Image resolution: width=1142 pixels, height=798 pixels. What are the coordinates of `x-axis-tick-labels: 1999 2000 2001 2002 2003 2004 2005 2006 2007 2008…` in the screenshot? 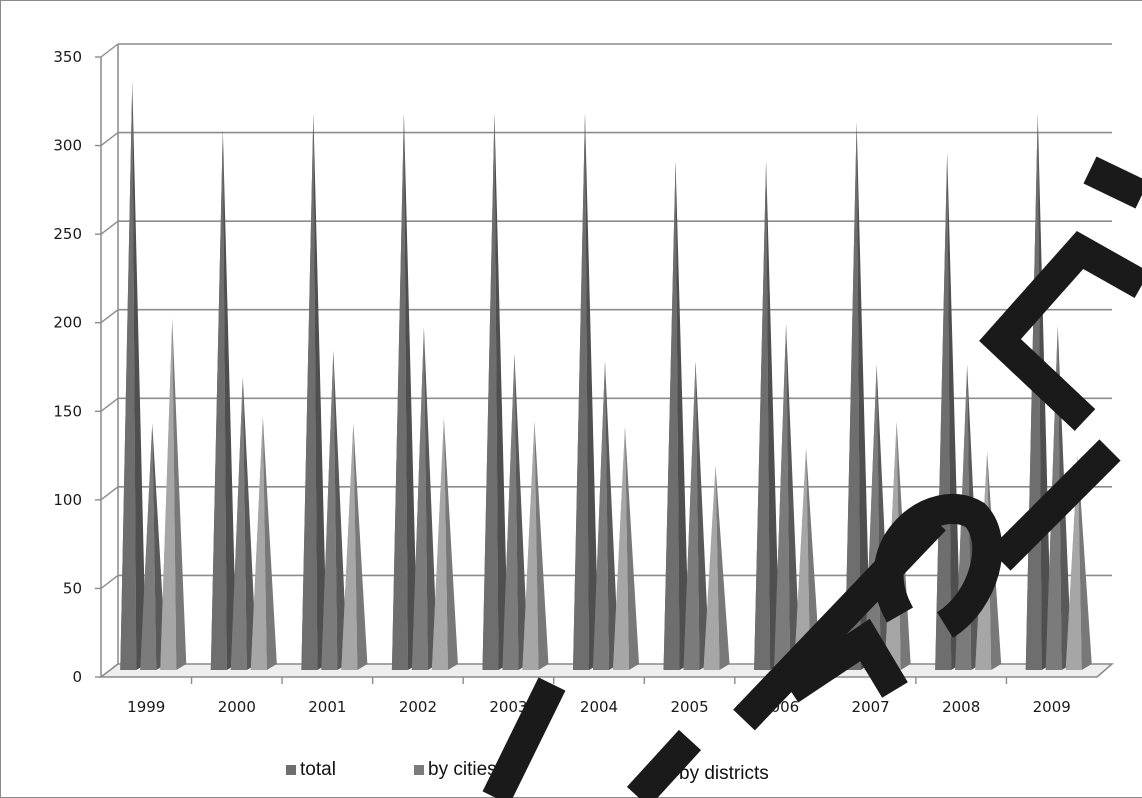 It's located at (599, 707).